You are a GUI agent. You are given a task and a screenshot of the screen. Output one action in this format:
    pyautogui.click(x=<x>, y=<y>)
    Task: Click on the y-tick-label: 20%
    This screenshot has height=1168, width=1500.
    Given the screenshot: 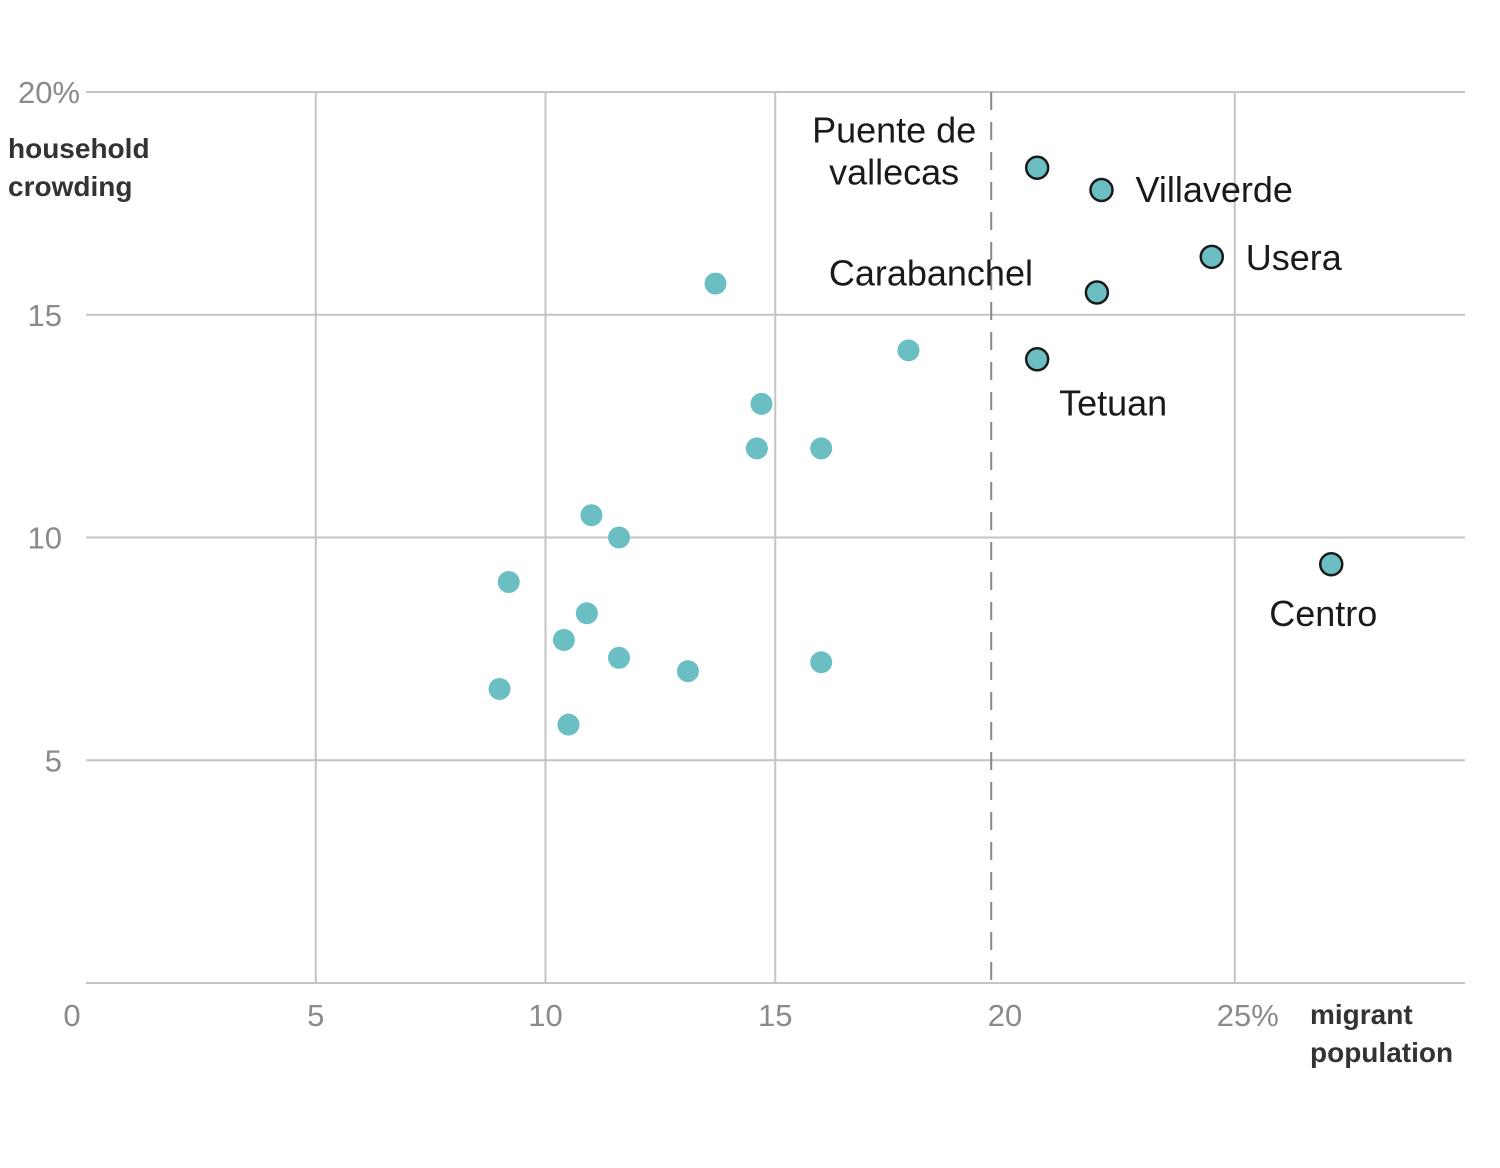 What is the action you would take?
    pyautogui.click(x=49, y=92)
    